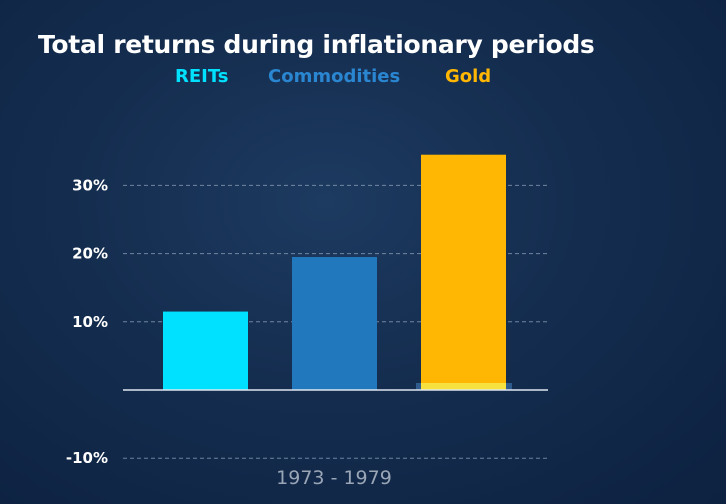  Describe the element at coordinates (202, 76) in the screenshot. I see `legend-item-reits: REITs` at that location.